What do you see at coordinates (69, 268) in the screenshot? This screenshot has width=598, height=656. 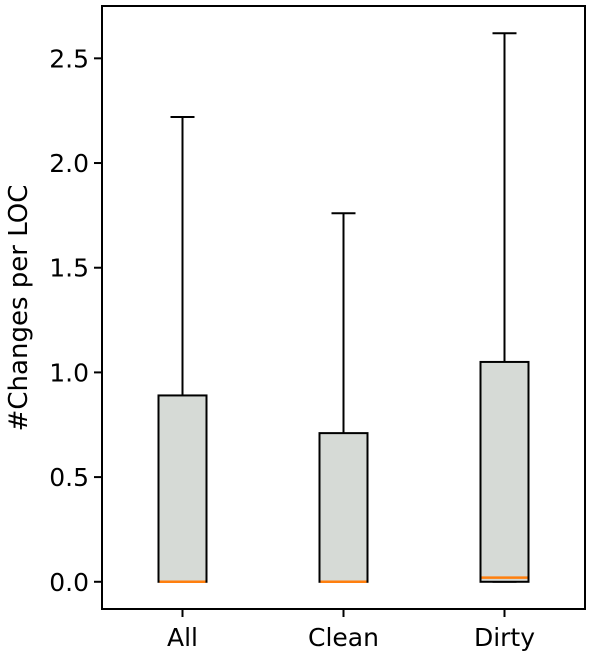 I see `y-tick-label: 1.5` at bounding box center [69, 268].